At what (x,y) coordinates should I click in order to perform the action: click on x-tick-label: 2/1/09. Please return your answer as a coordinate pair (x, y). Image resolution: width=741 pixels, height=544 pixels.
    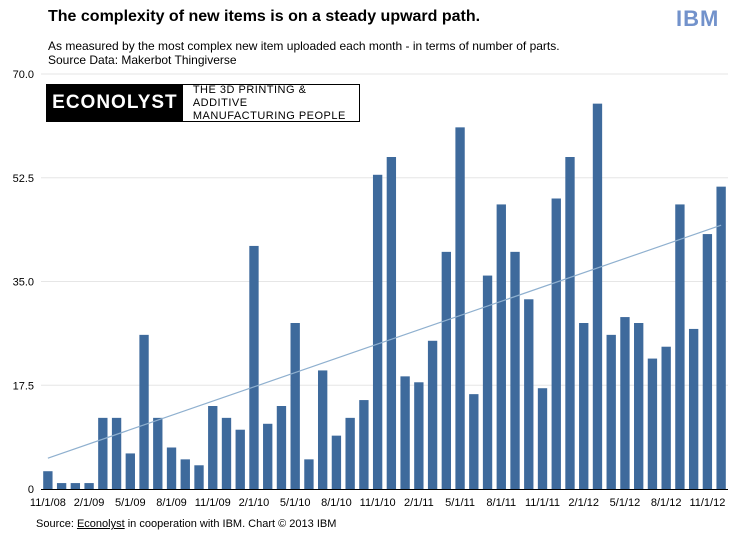
    Looking at the image, I should click on (89, 503).